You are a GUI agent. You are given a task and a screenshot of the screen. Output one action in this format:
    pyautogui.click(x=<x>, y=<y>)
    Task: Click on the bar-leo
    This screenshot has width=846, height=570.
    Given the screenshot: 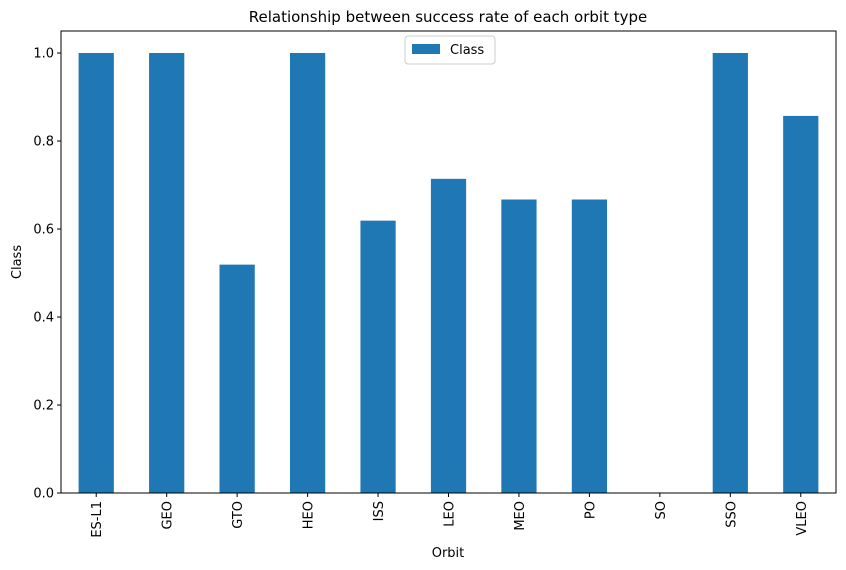 What is the action you would take?
    pyautogui.click(x=448, y=335)
    